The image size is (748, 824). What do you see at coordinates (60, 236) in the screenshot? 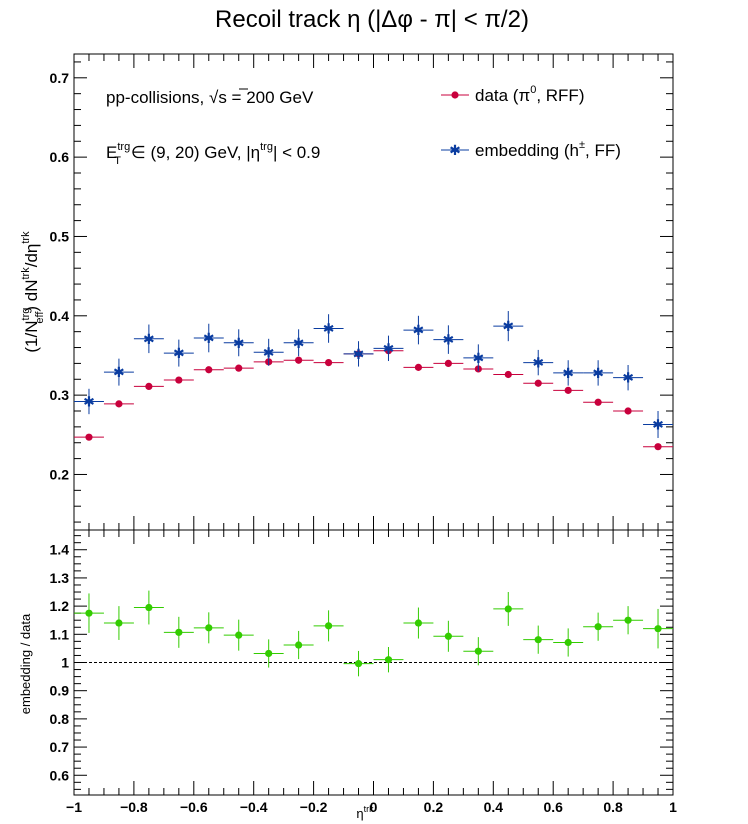
I see `top-y-tick-label: 0.5` at bounding box center [60, 236].